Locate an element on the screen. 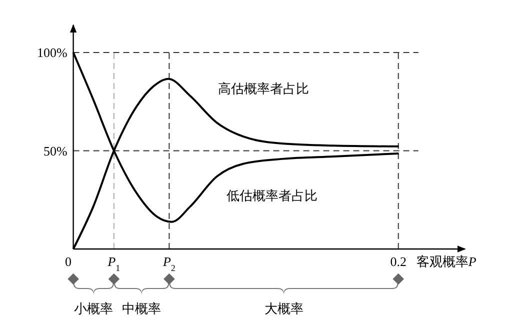 This screenshot has width=517, height=325. y-tick-label: 100% is located at coordinates (52, 52).